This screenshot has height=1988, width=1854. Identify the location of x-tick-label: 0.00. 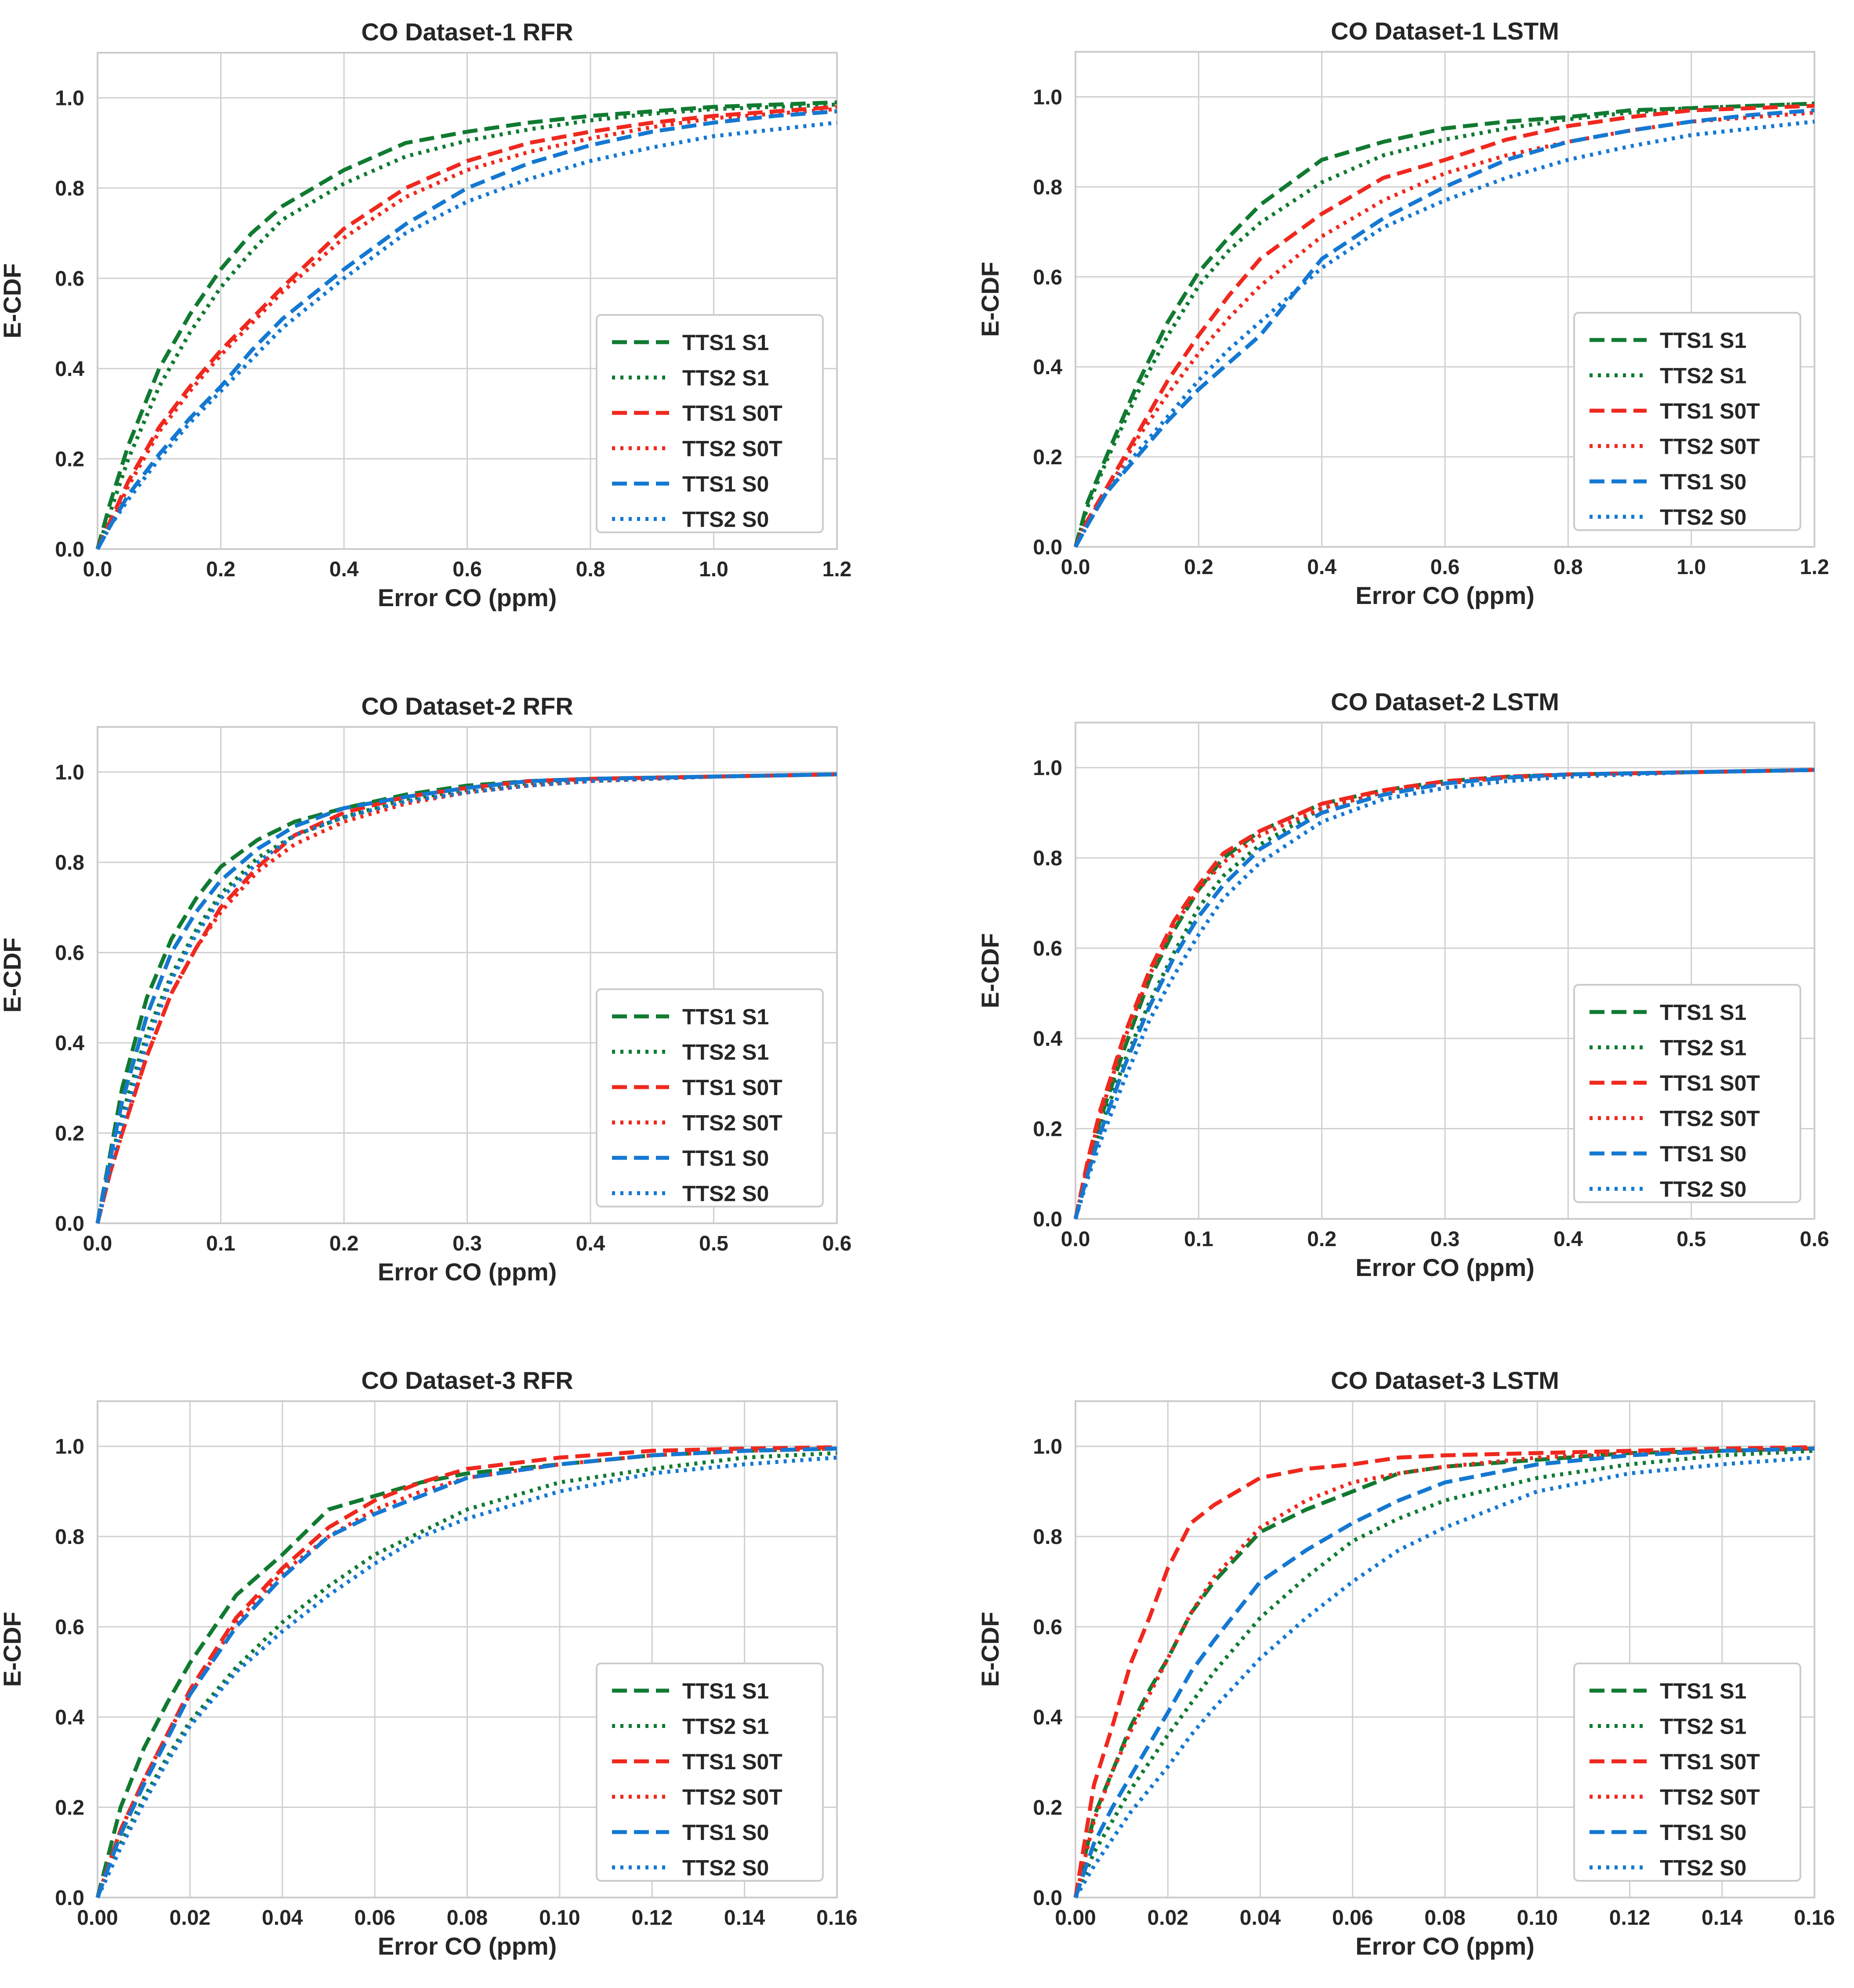
(1075, 1918).